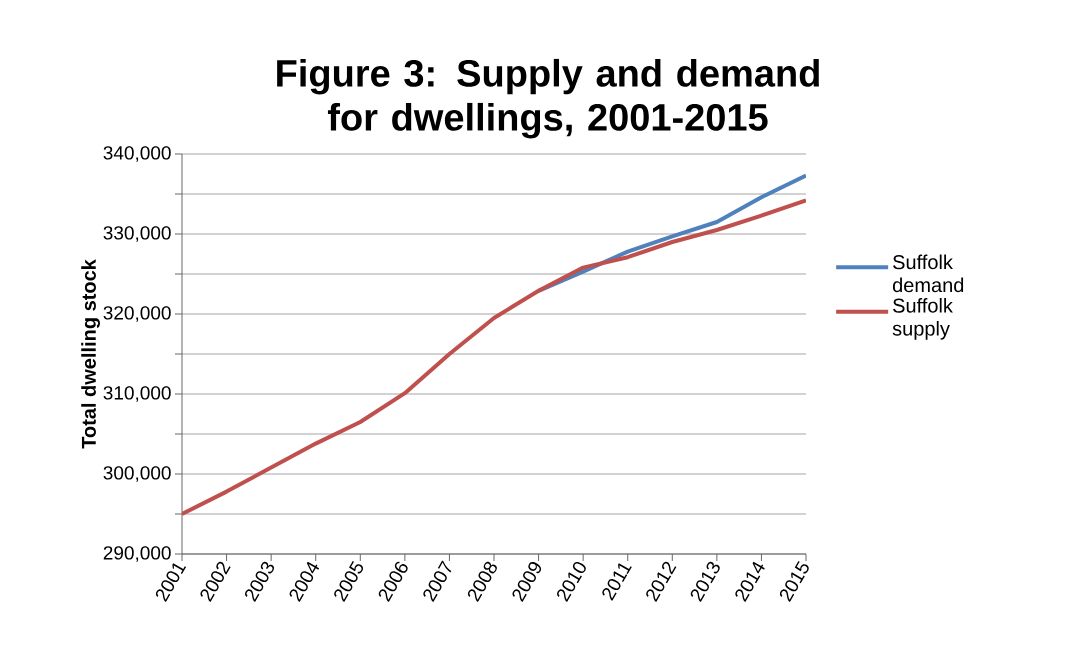  Describe the element at coordinates (137, 314) in the screenshot. I see `y-tick-label: 320,000` at that location.